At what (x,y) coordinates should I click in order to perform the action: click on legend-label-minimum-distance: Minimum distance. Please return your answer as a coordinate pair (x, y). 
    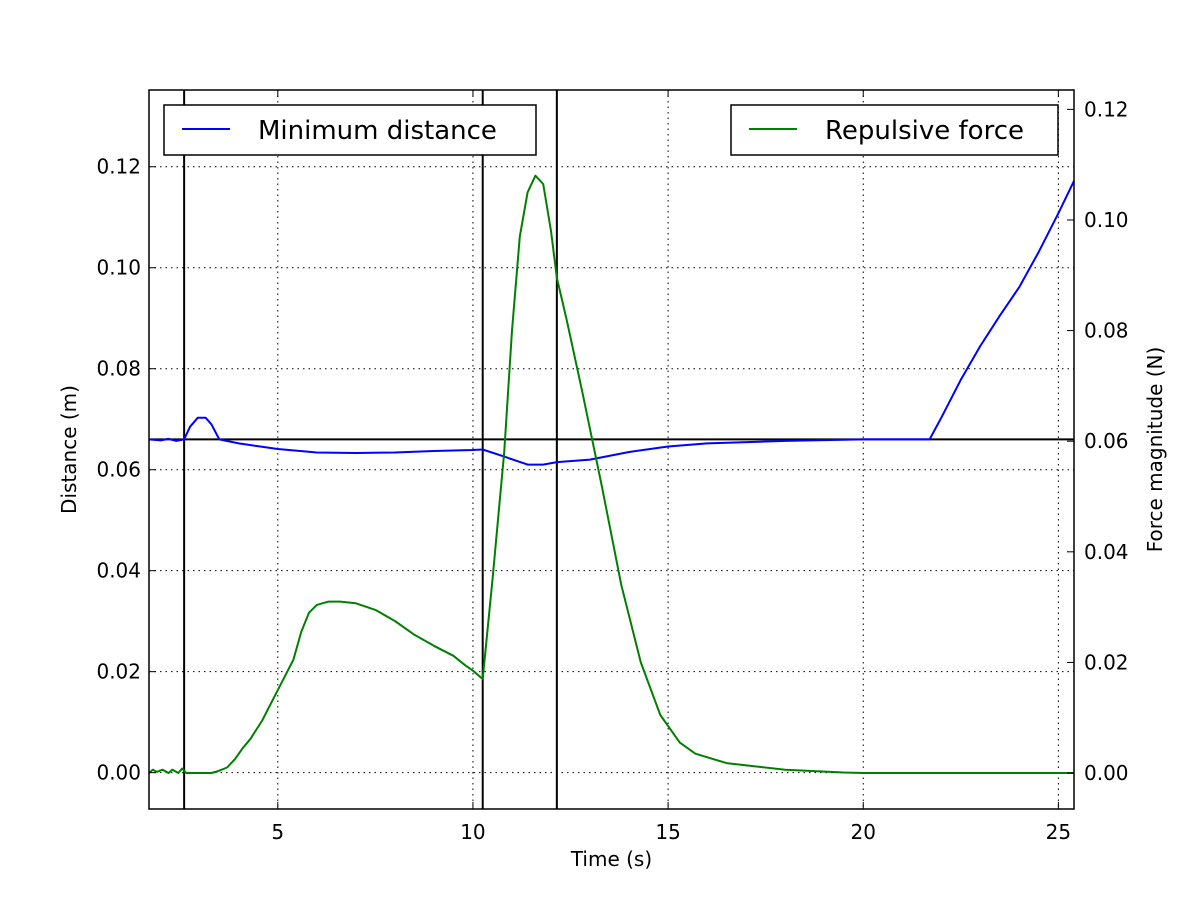
    Looking at the image, I should click on (377, 131).